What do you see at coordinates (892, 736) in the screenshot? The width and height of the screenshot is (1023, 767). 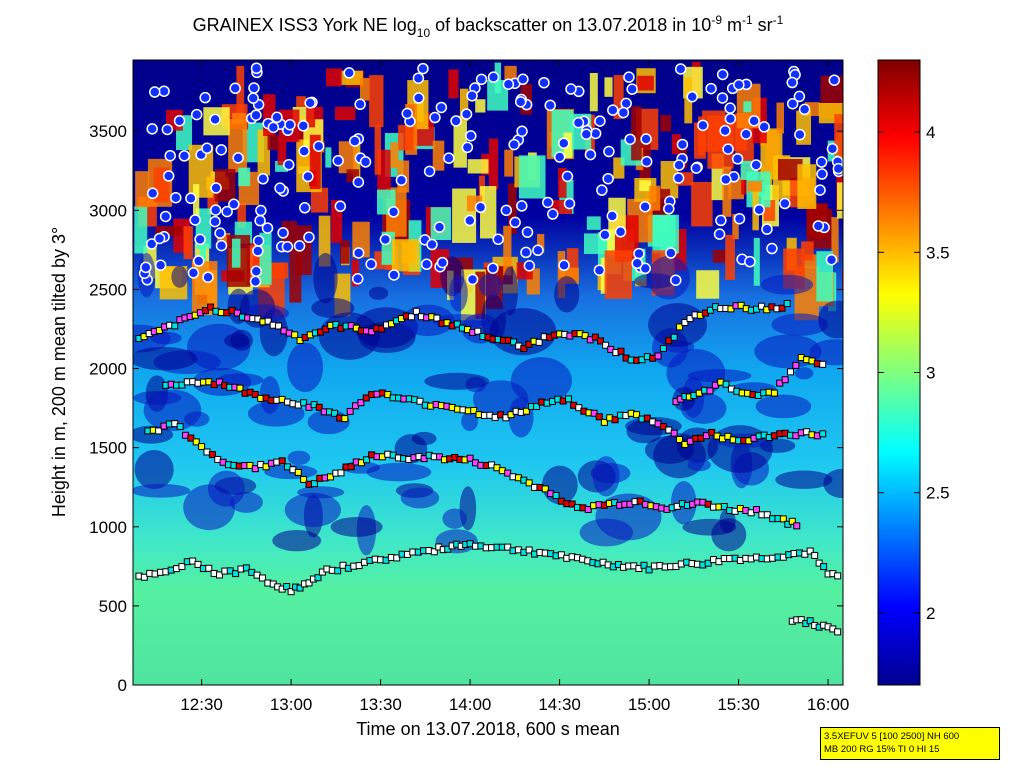 I see `settings-line-1: 3.5XEFUV 5 [100 2500] NH 600` at bounding box center [892, 736].